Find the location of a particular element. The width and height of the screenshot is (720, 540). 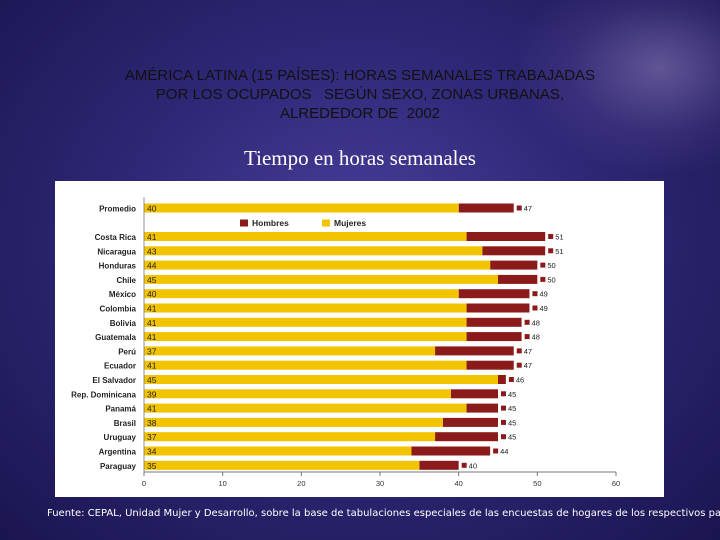

marker-hombres-promedio is located at coordinates (519, 208).